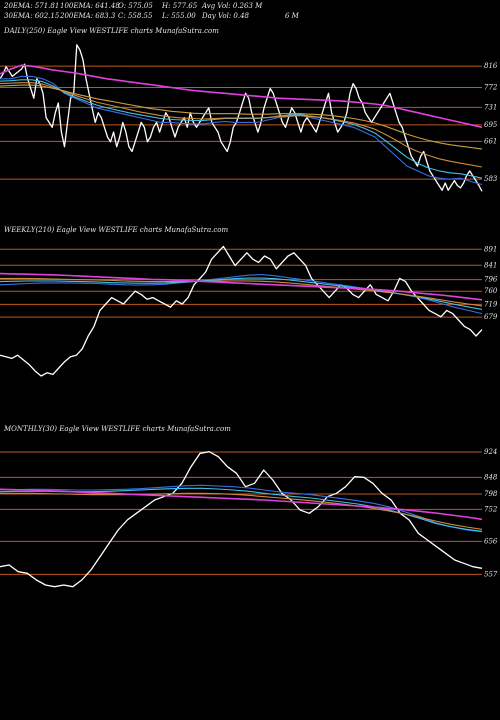 The width and height of the screenshot is (500, 720). What do you see at coordinates (226, 16) in the screenshot?
I see `dayvol-label: Day Vol: 0.48` at bounding box center [226, 16].